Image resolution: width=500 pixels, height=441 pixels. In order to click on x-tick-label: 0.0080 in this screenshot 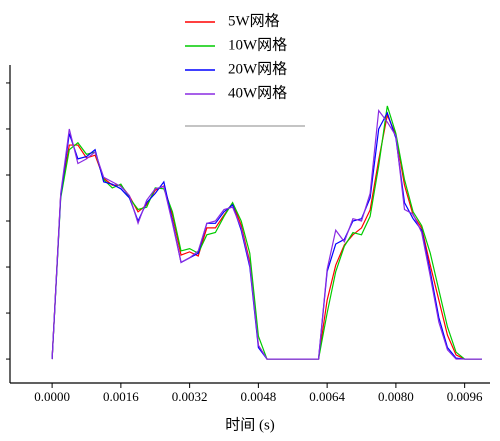, I will do `click(396, 396)`.